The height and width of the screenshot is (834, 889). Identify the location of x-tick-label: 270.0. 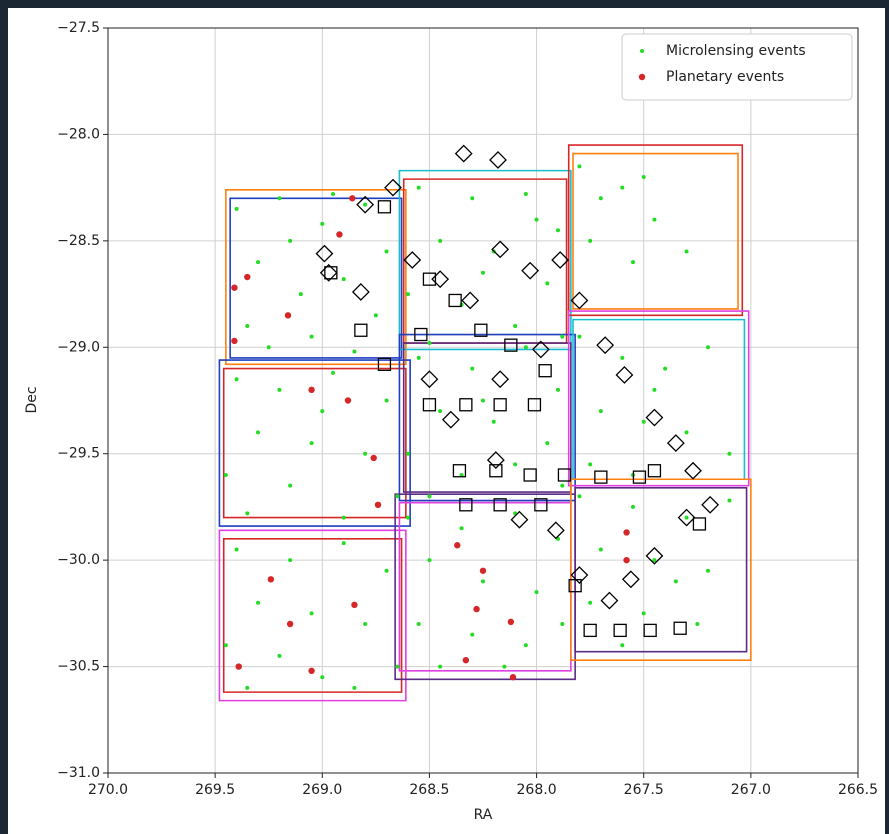
(108, 790).